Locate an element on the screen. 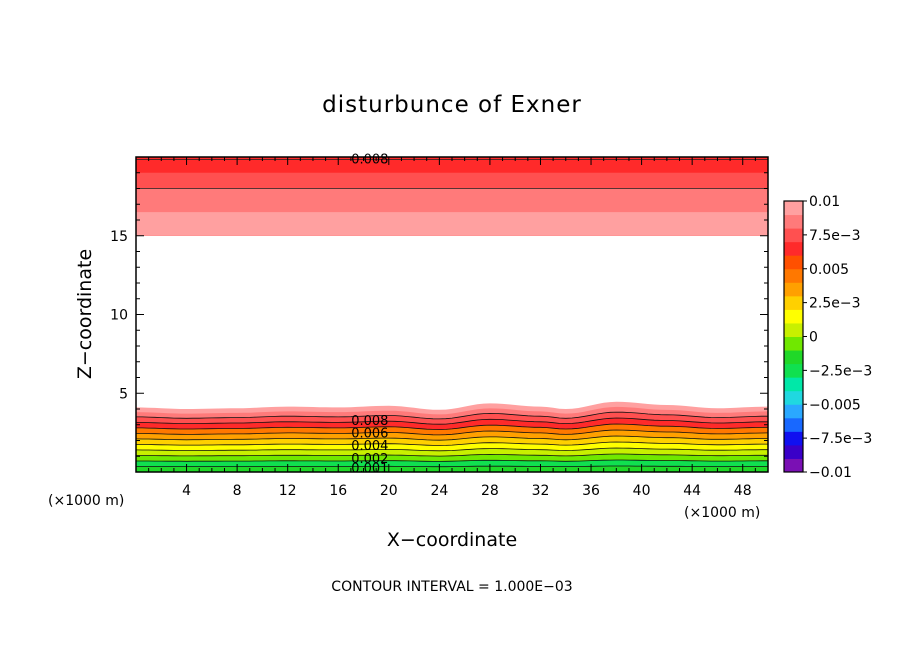 This screenshot has height=654, width=904. colorbar-tick-label: −2.5e−3 is located at coordinates (840, 371).